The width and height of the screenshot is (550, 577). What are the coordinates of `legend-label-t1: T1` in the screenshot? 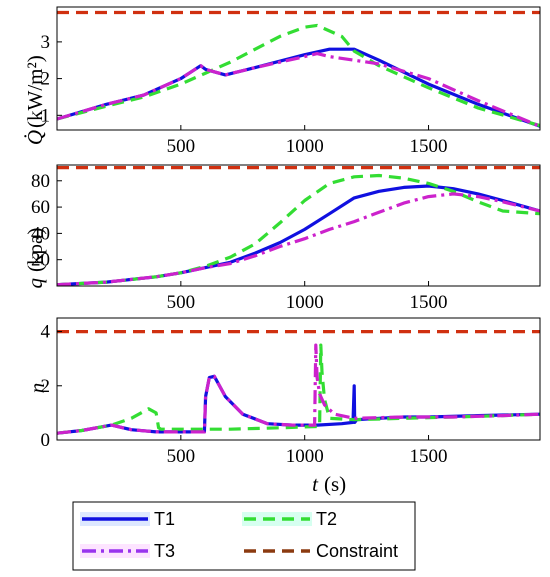 It's located at (164, 519).